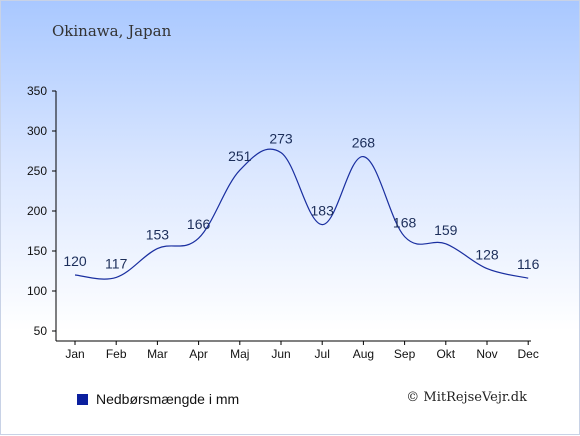  I want to click on data-label: 159, so click(446, 230).